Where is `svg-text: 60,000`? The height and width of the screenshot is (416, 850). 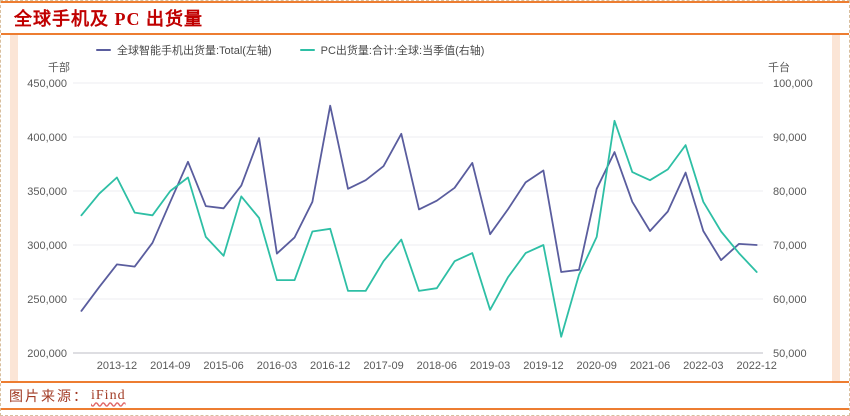 svg-text: 60,000 is located at coordinates (790, 300).